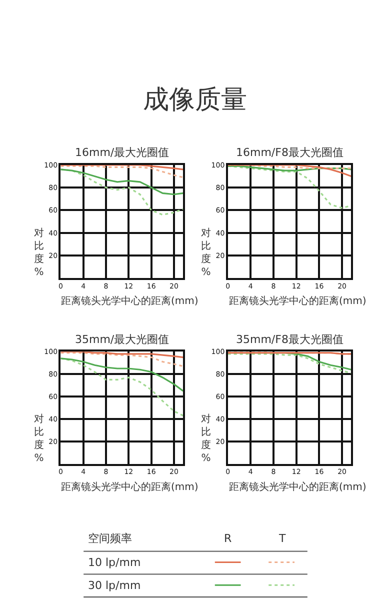 This screenshot has width=387, height=600. I want to click on text: 10 lp/mm, so click(114, 562).